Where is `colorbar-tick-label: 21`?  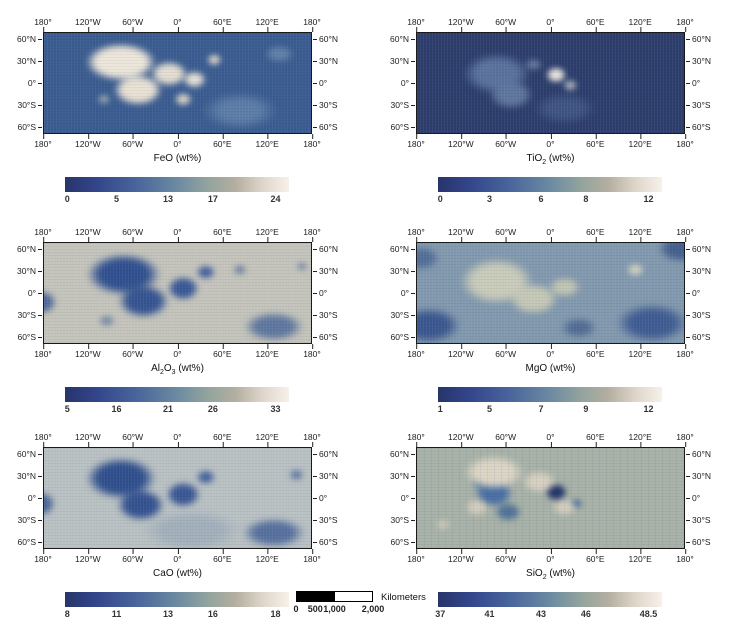
colorbar-tick-label: 21 is located at coordinates (168, 409).